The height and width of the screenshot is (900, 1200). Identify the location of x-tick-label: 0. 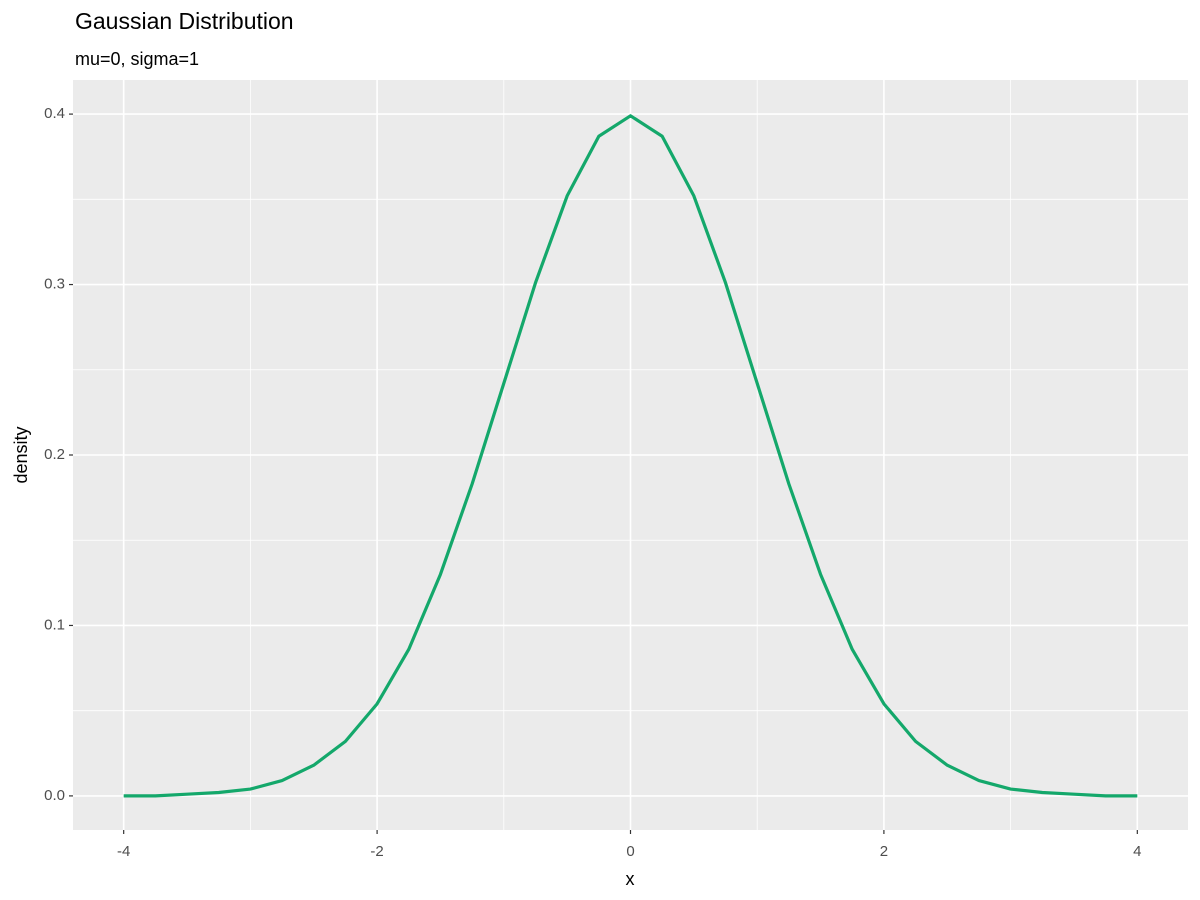
(630, 851).